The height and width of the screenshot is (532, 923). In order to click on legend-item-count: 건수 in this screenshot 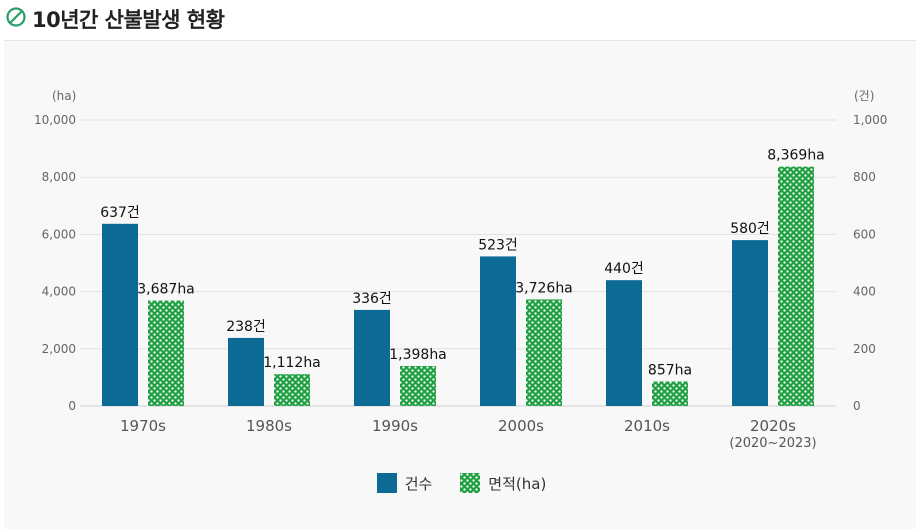, I will do `click(404, 483)`.